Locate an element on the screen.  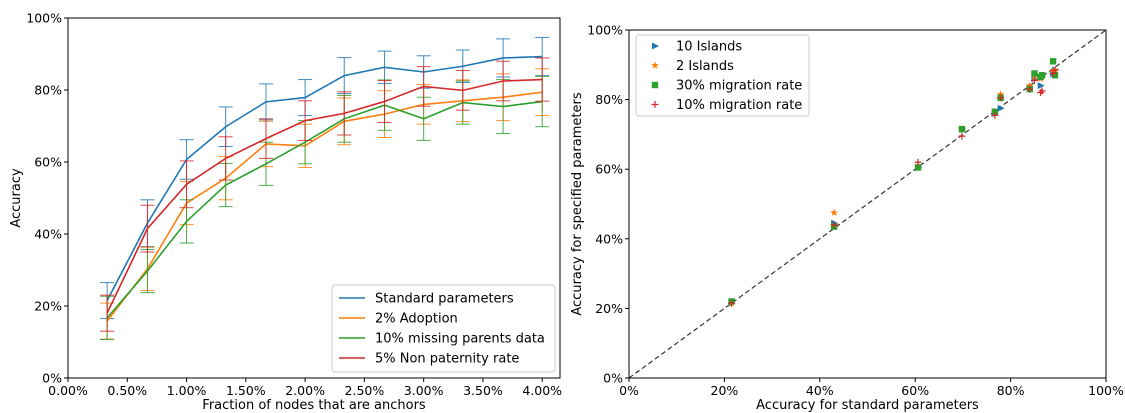
legend-label: 2% Adoption is located at coordinates (416, 319).